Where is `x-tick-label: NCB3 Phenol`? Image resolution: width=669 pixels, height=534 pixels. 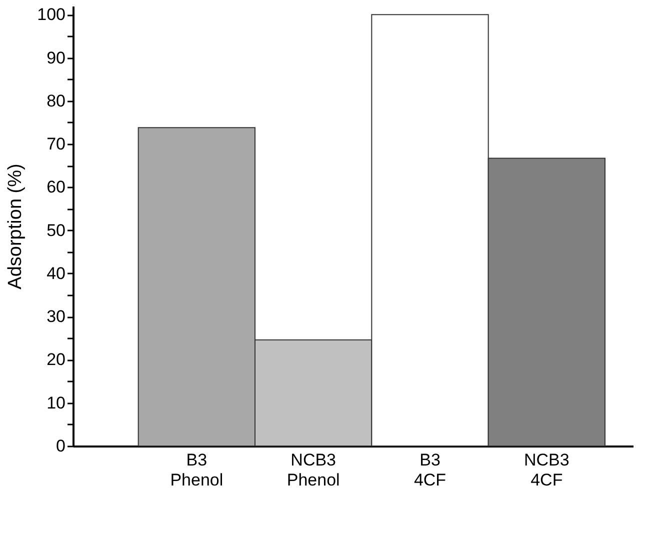 x-tick-label: NCB3 Phenol is located at coordinates (313, 470).